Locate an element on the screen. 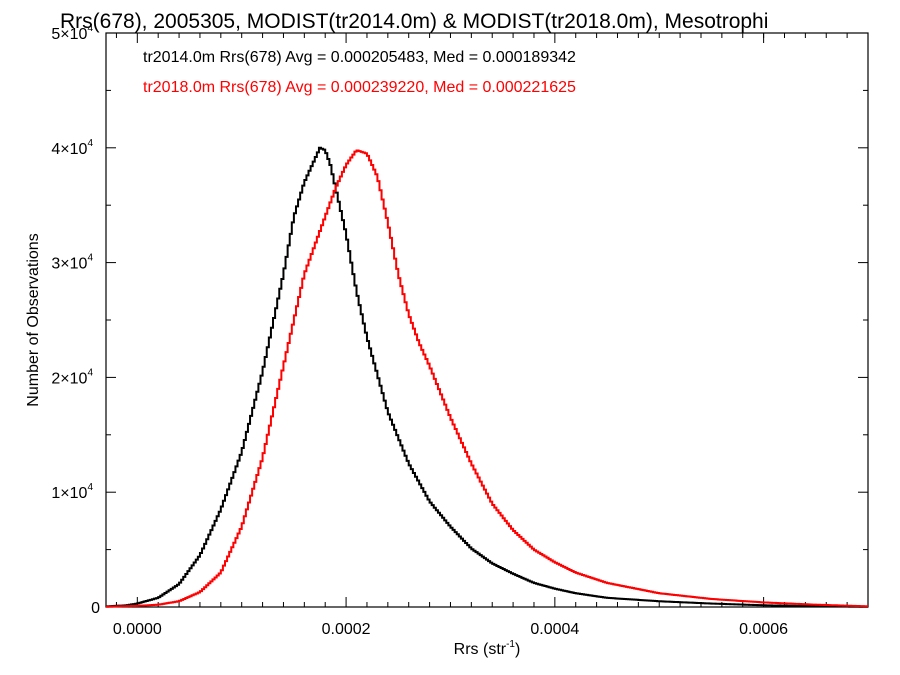  y-axis-label: Number of Observations is located at coordinates (33, 319).